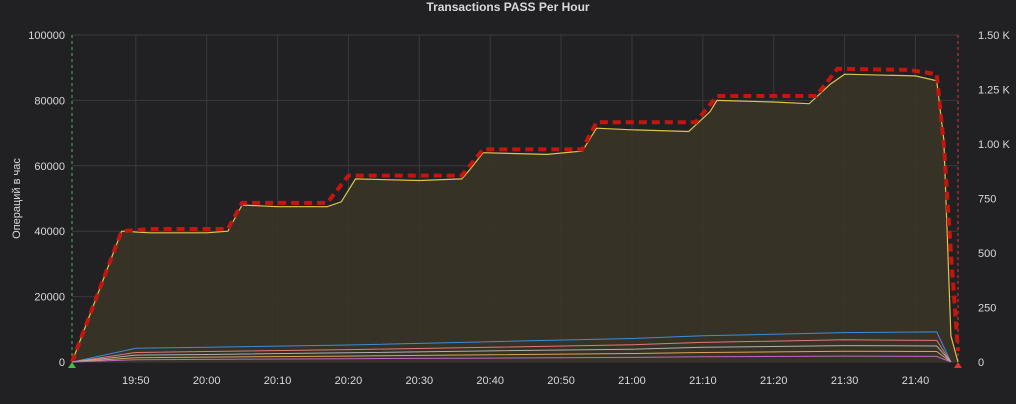 This screenshot has height=404, width=1016. I want to click on start-marker-triangle, so click(72, 365).